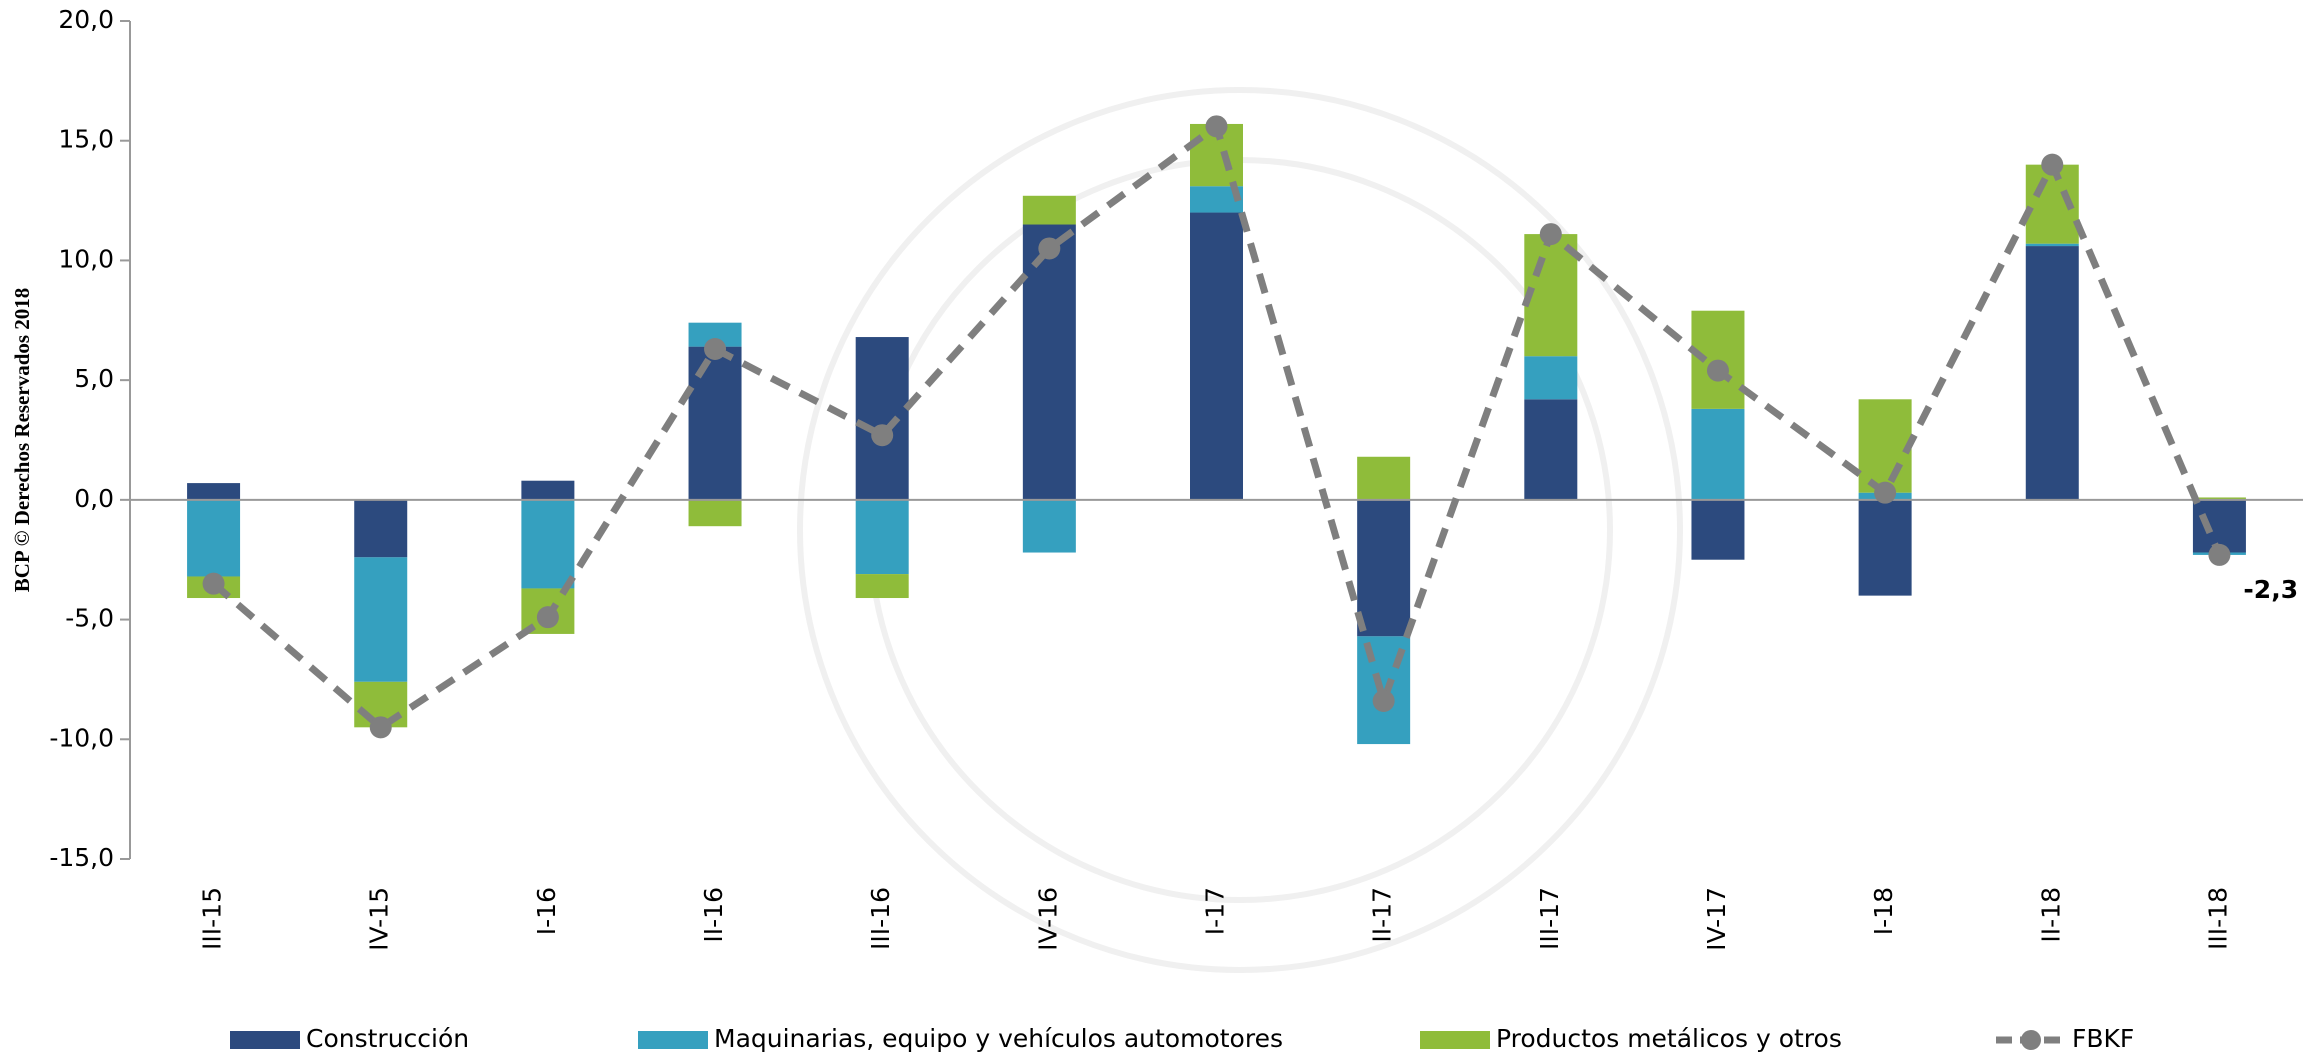 The width and height of the screenshot is (2318, 1058). What do you see at coordinates (89, 618) in the screenshot?
I see `y-tick-label: -5,0` at bounding box center [89, 618].